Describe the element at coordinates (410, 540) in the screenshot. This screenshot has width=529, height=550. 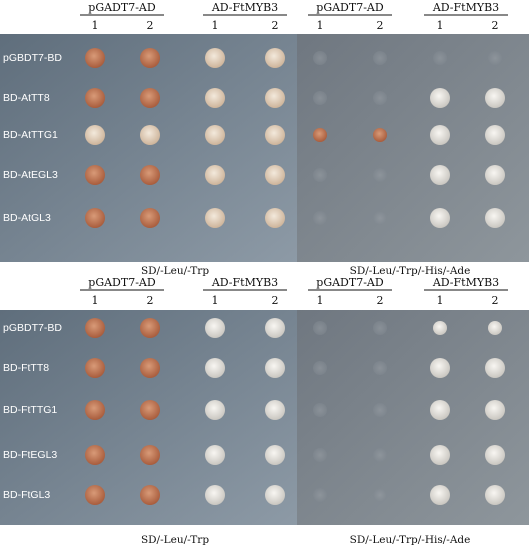
I see `media-label: SD/-Leu/-Trp/-His/-Ade` at that location.